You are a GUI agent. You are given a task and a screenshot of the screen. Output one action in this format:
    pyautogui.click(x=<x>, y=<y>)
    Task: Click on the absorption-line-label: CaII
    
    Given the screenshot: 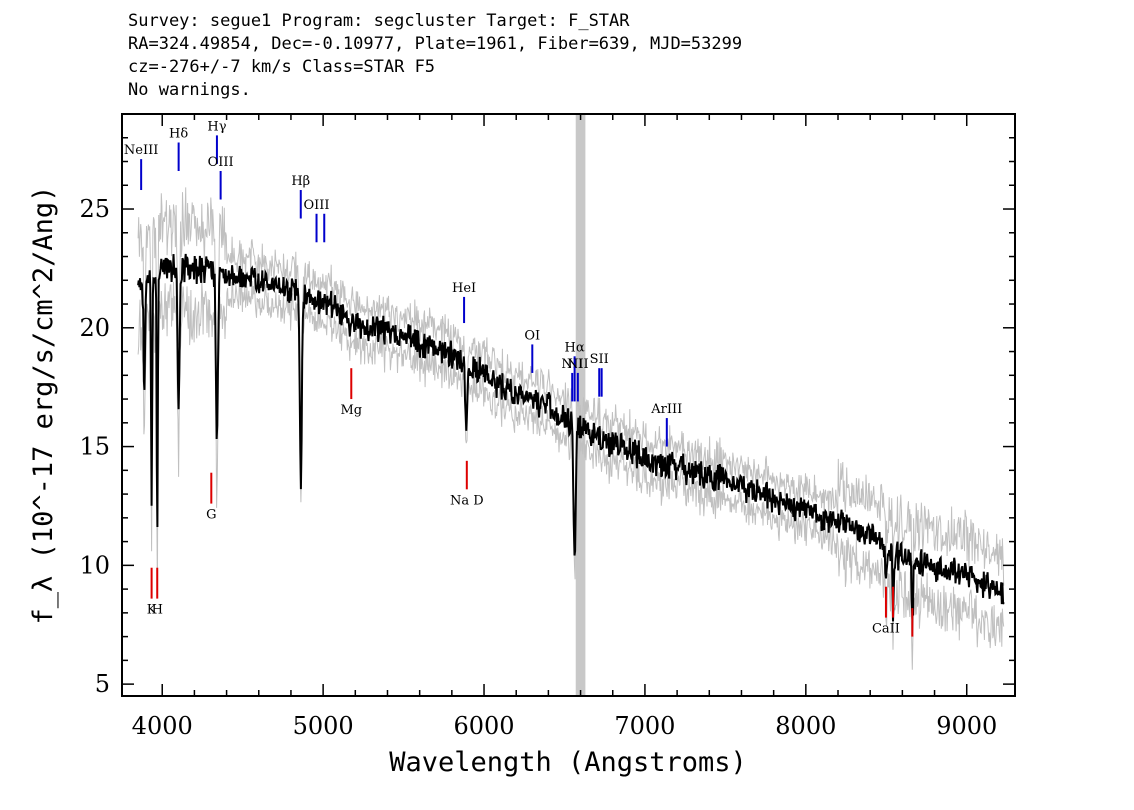 What is the action you would take?
    pyautogui.click(x=886, y=629)
    